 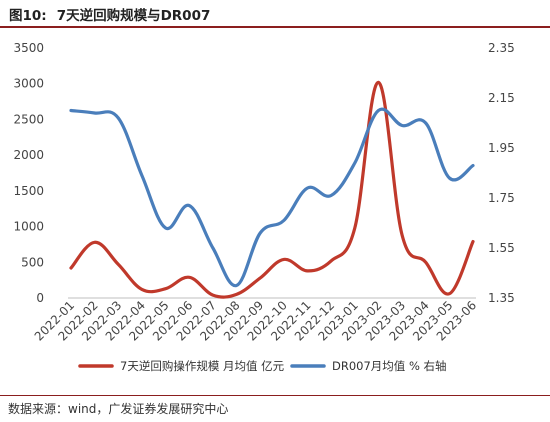 What do you see at coordinates (28, 191) in the screenshot?
I see `y-left-tick-label: 1500` at bounding box center [28, 191].